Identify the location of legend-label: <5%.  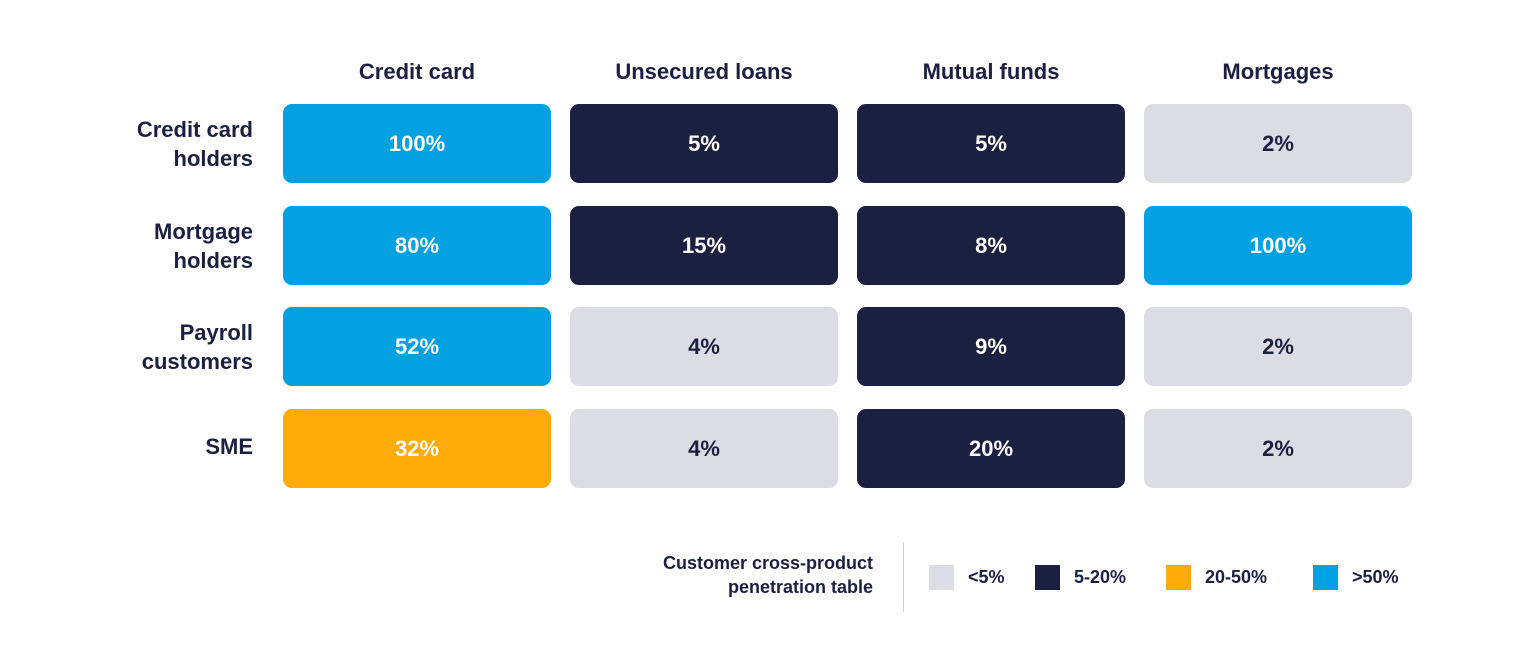
(986, 576).